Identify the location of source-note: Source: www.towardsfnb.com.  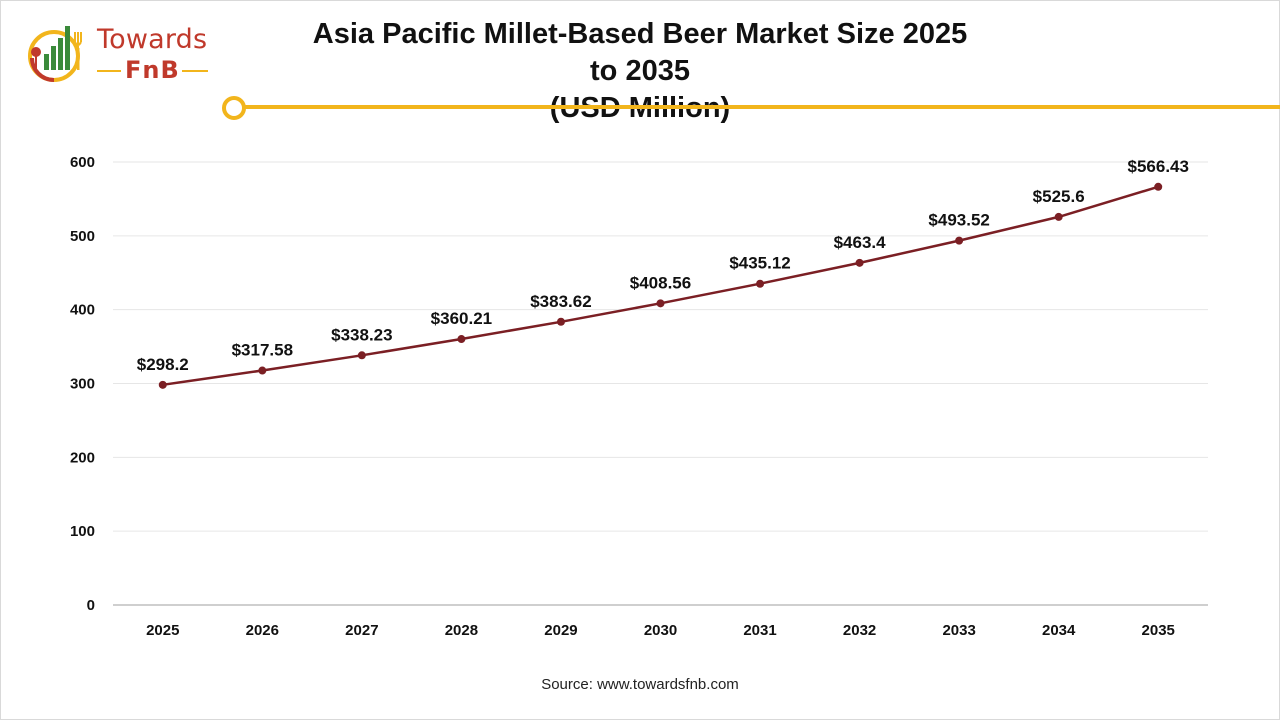
(640, 684).